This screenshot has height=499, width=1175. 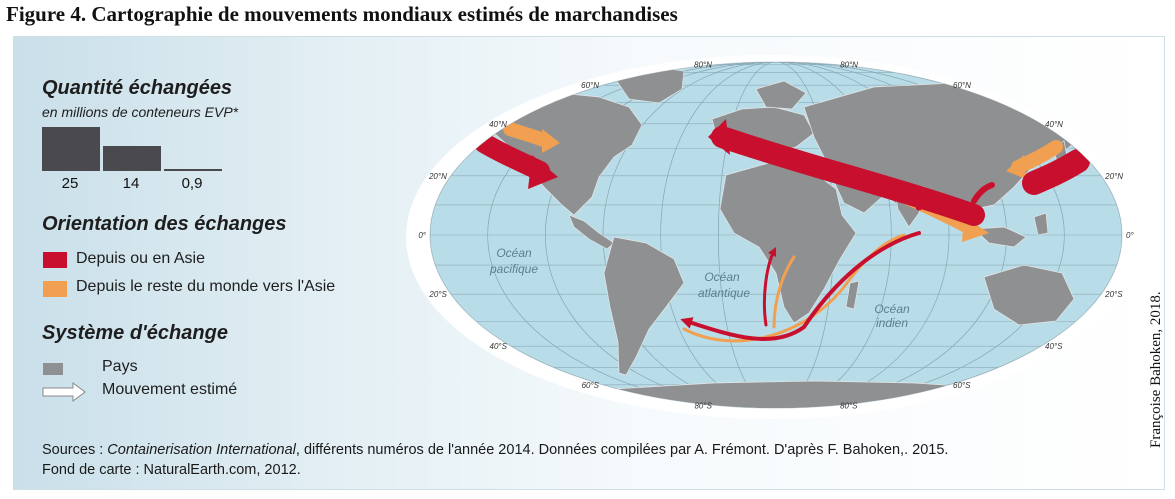 I want to click on legend-orientation-title: Orientation des échanges, so click(x=164, y=224).